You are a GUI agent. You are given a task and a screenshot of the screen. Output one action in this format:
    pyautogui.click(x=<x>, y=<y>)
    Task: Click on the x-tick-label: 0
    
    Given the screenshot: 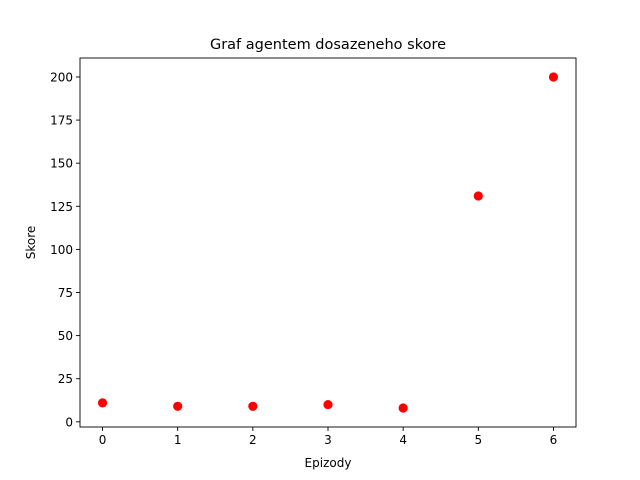 What is the action you would take?
    pyautogui.click(x=103, y=440)
    